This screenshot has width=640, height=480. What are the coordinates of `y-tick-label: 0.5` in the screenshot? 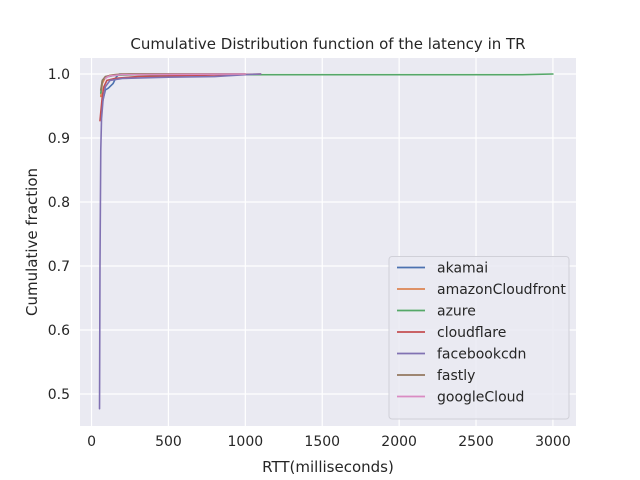 It's located at (59, 395).